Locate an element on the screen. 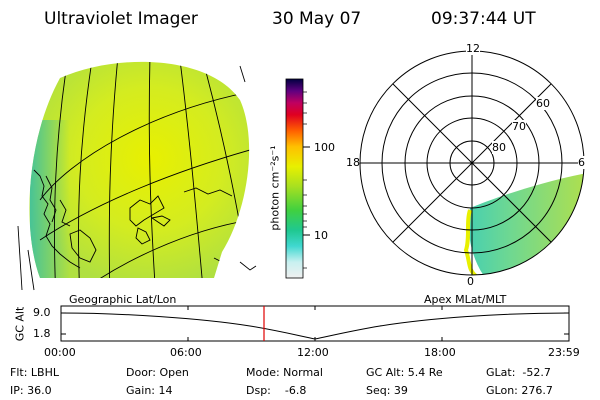 The width and height of the screenshot is (600, 400). time-tick-0000: 00:00 is located at coordinates (60, 352).